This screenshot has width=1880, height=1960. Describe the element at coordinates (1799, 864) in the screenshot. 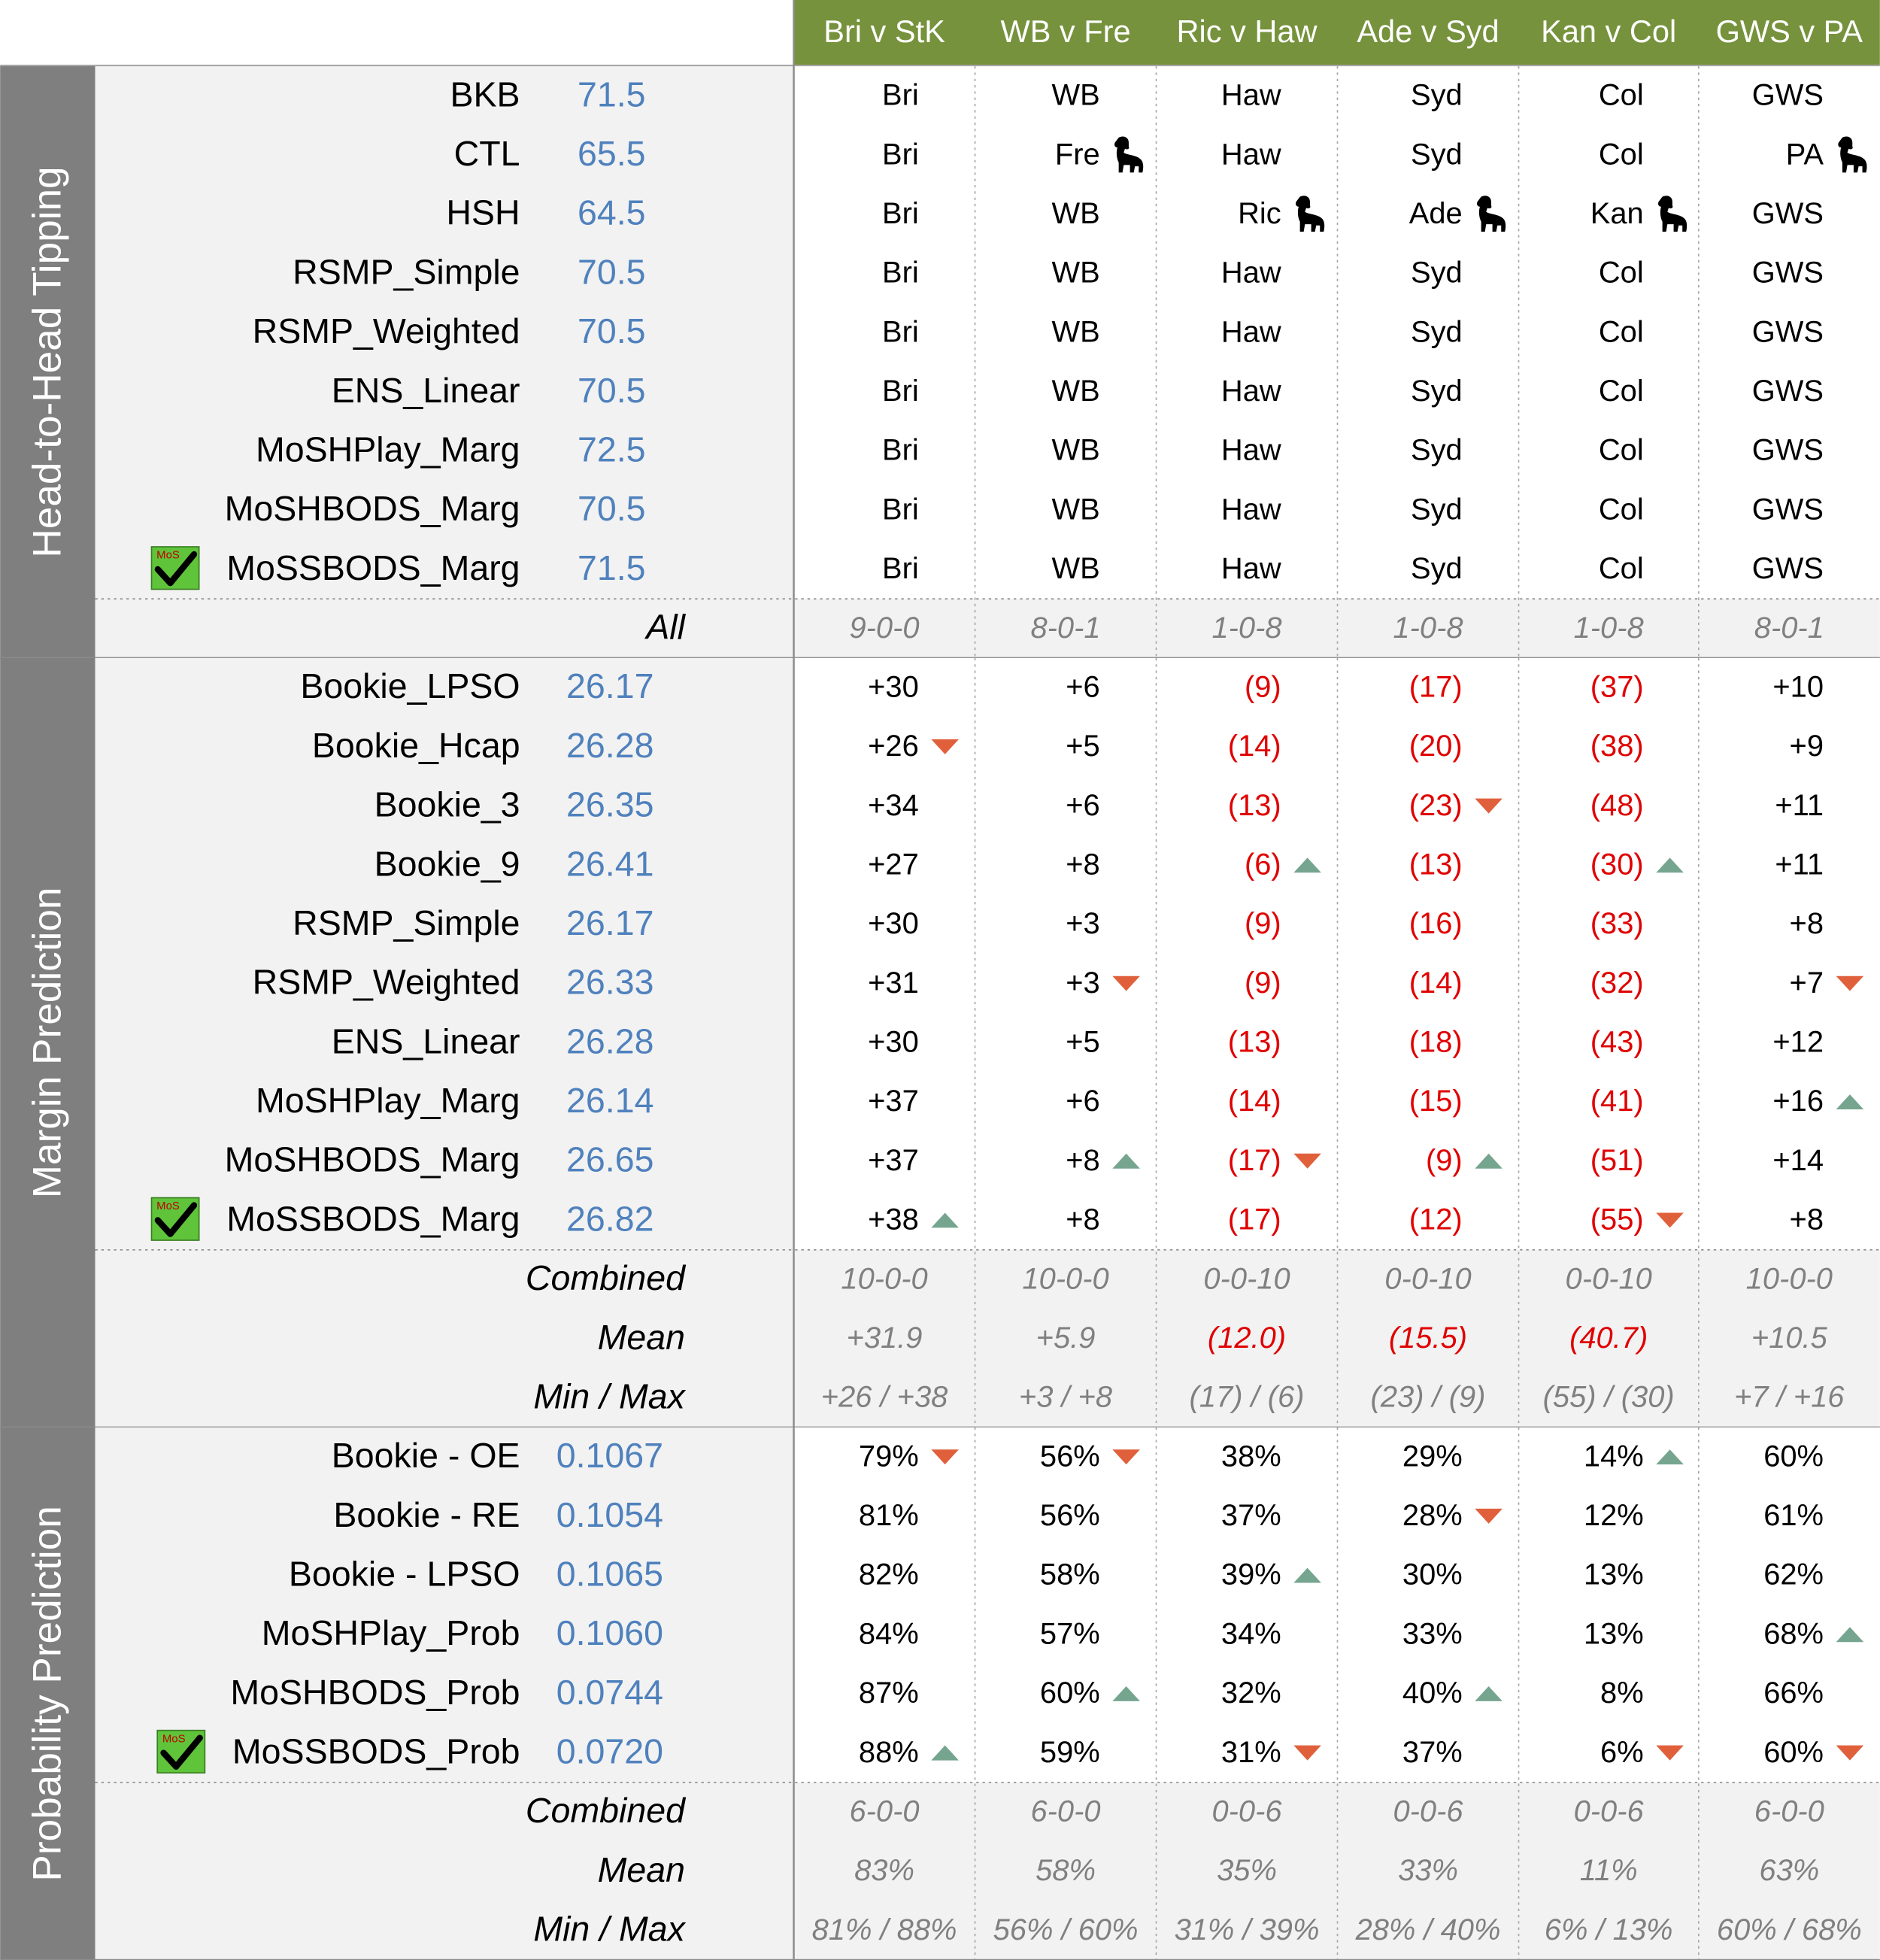

I see `prediction-cell: +11` at that location.